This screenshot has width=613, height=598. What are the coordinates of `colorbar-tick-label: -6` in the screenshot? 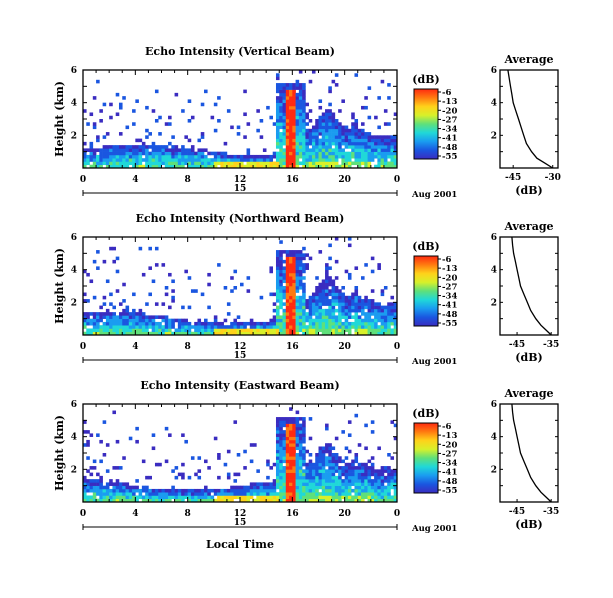 It's located at (447, 427).